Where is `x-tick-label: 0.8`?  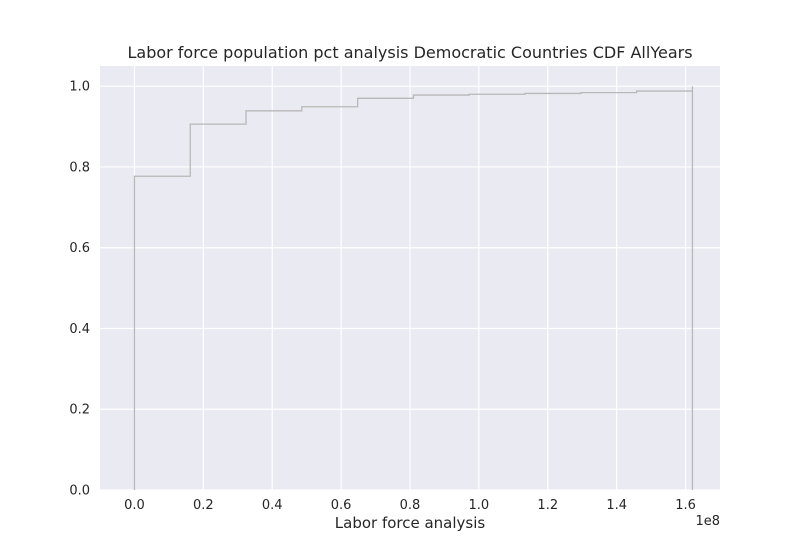
x-tick-label: 0.8 is located at coordinates (410, 505).